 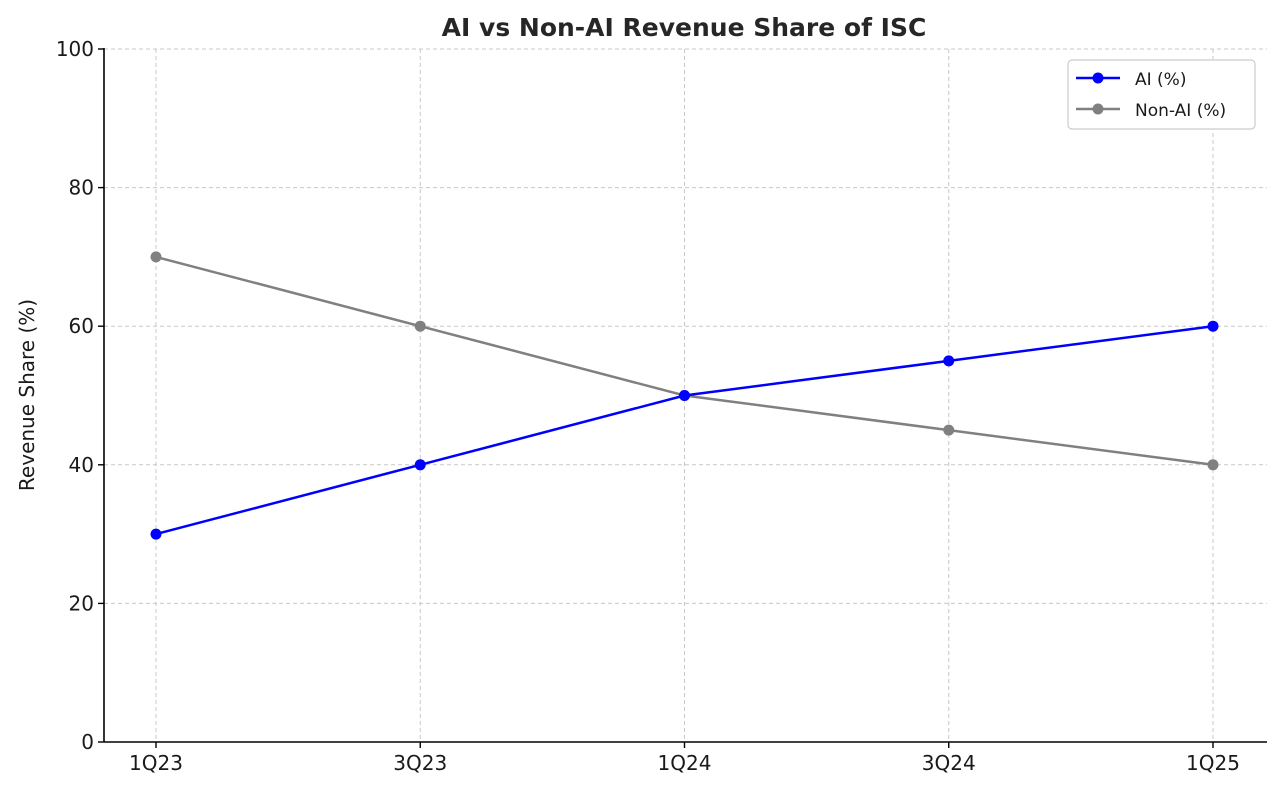 I want to click on x-tick-label: 1Q23, so click(x=156, y=763).